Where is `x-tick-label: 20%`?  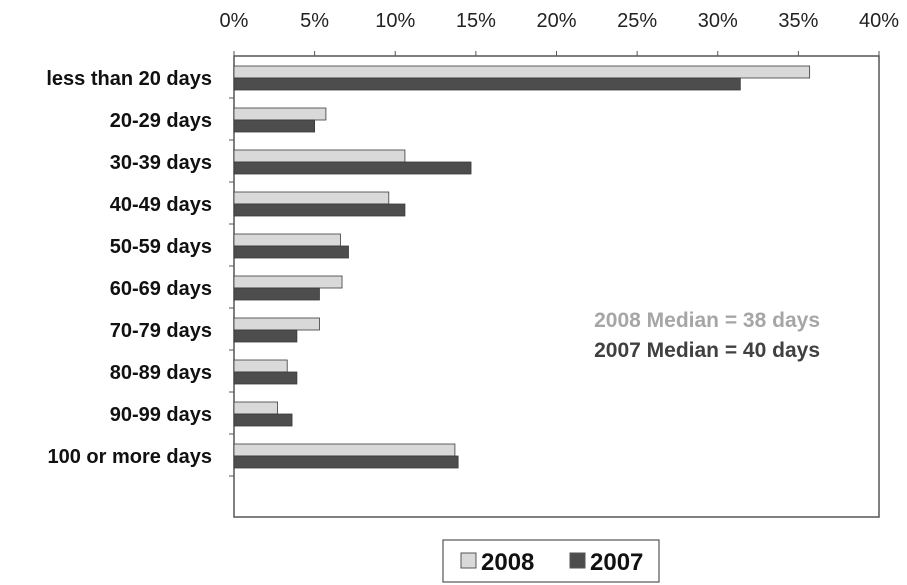 x-tick-label: 20% is located at coordinates (556, 21).